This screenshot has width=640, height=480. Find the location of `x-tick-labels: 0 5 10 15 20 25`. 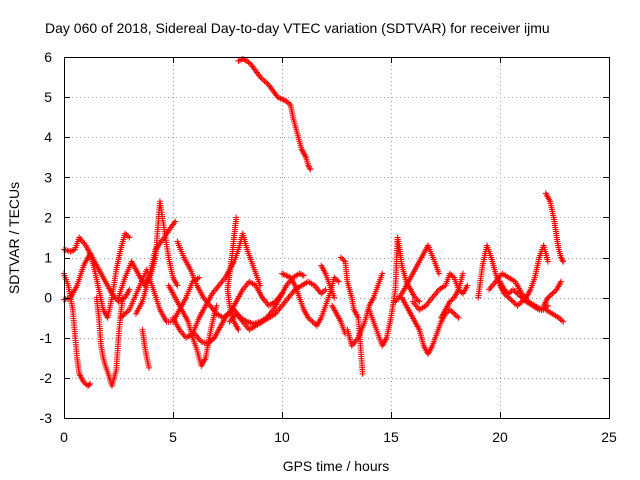

x-tick-labels: 0 5 10 15 20 25 is located at coordinates (338, 437).